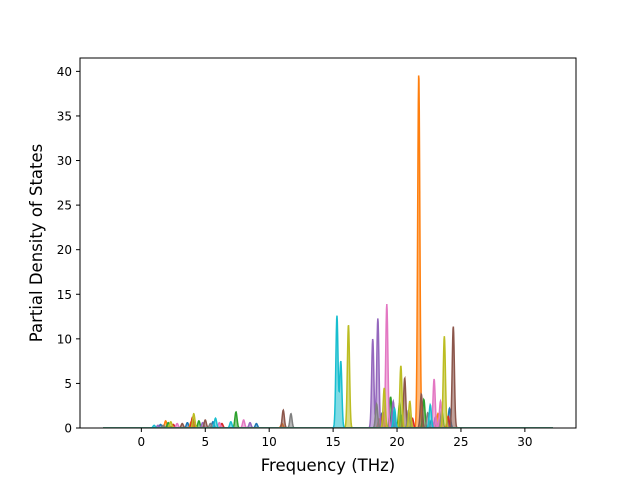  I want to click on x-tick-label: 10, so click(269, 442).